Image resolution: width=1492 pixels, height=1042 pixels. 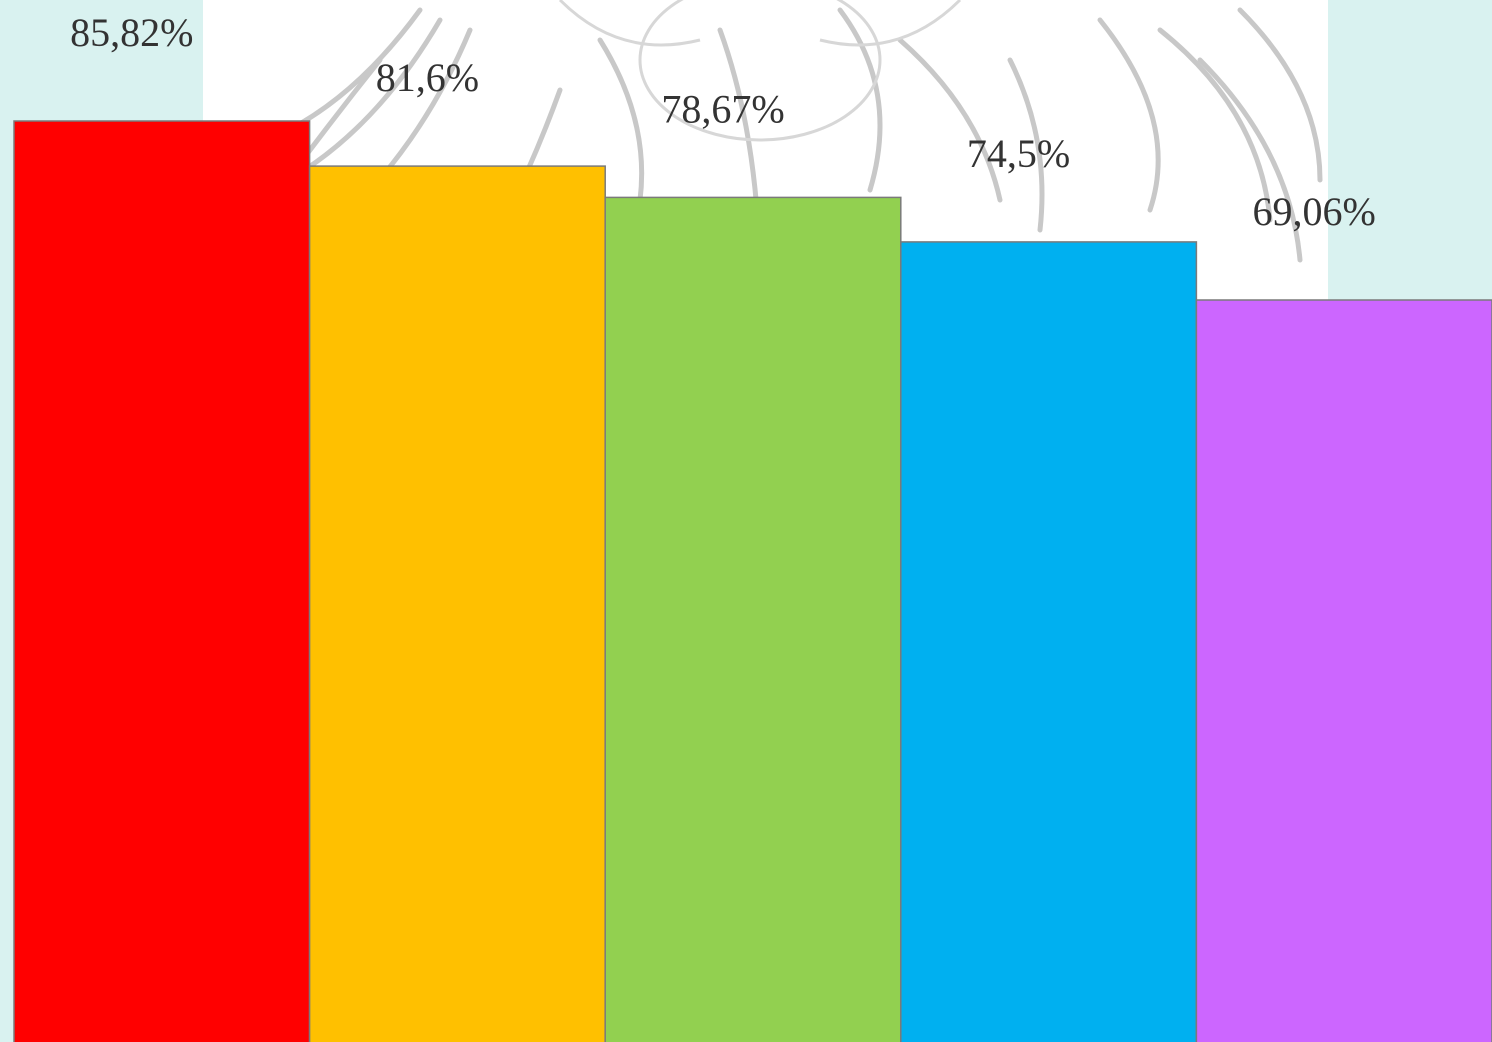 I want to click on data-label-2: 81,6%, so click(x=427, y=77).